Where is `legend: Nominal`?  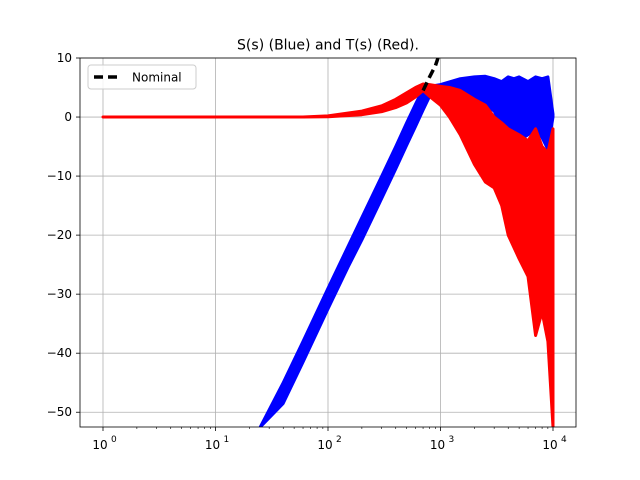
legend: Nominal is located at coordinates (142, 77).